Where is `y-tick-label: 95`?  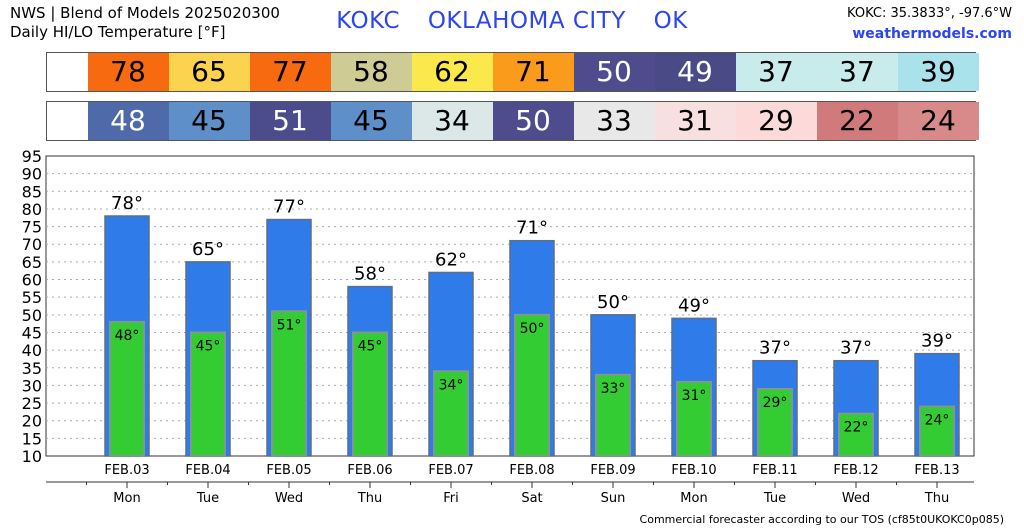
y-tick-label: 95 is located at coordinates (32, 157).